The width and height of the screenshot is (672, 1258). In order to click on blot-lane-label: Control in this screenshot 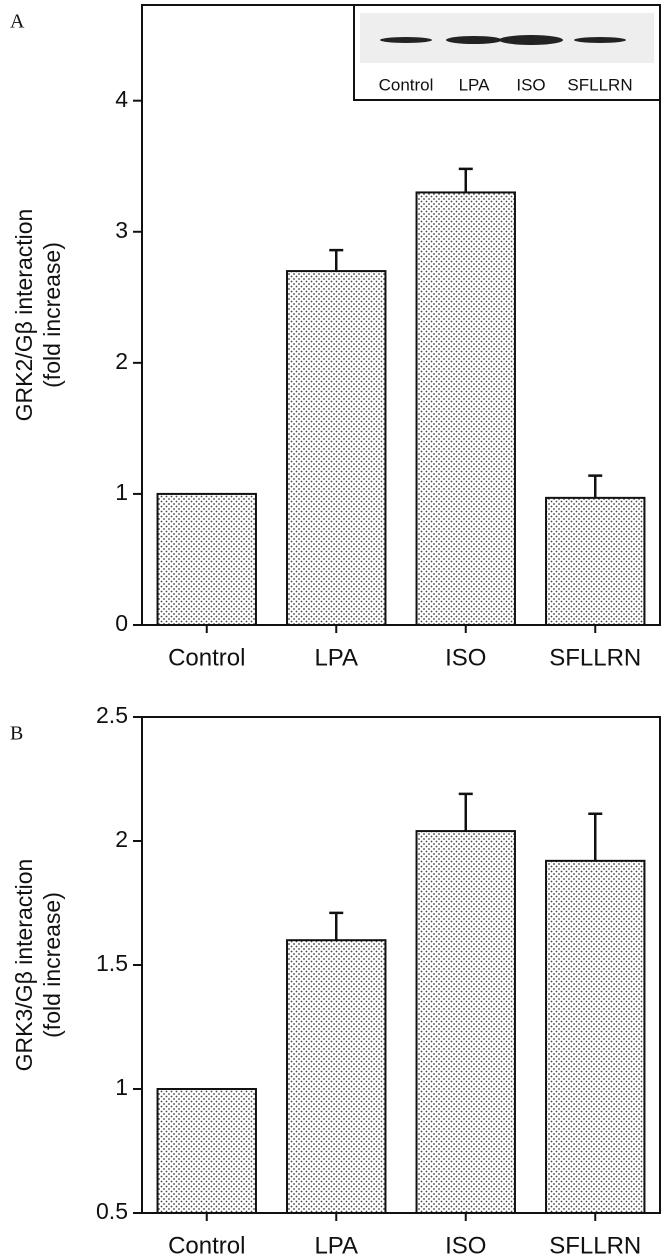, I will do `click(406, 84)`.